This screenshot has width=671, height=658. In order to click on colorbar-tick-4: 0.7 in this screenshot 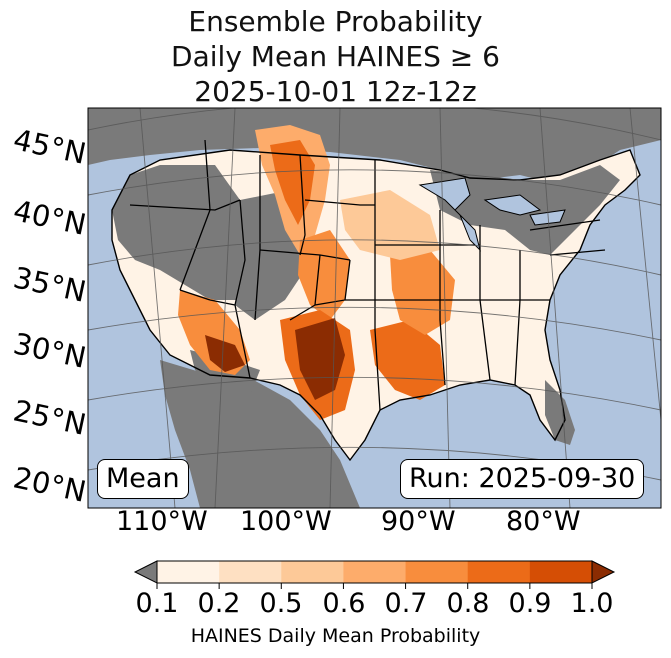, I will do `click(406, 603)`.